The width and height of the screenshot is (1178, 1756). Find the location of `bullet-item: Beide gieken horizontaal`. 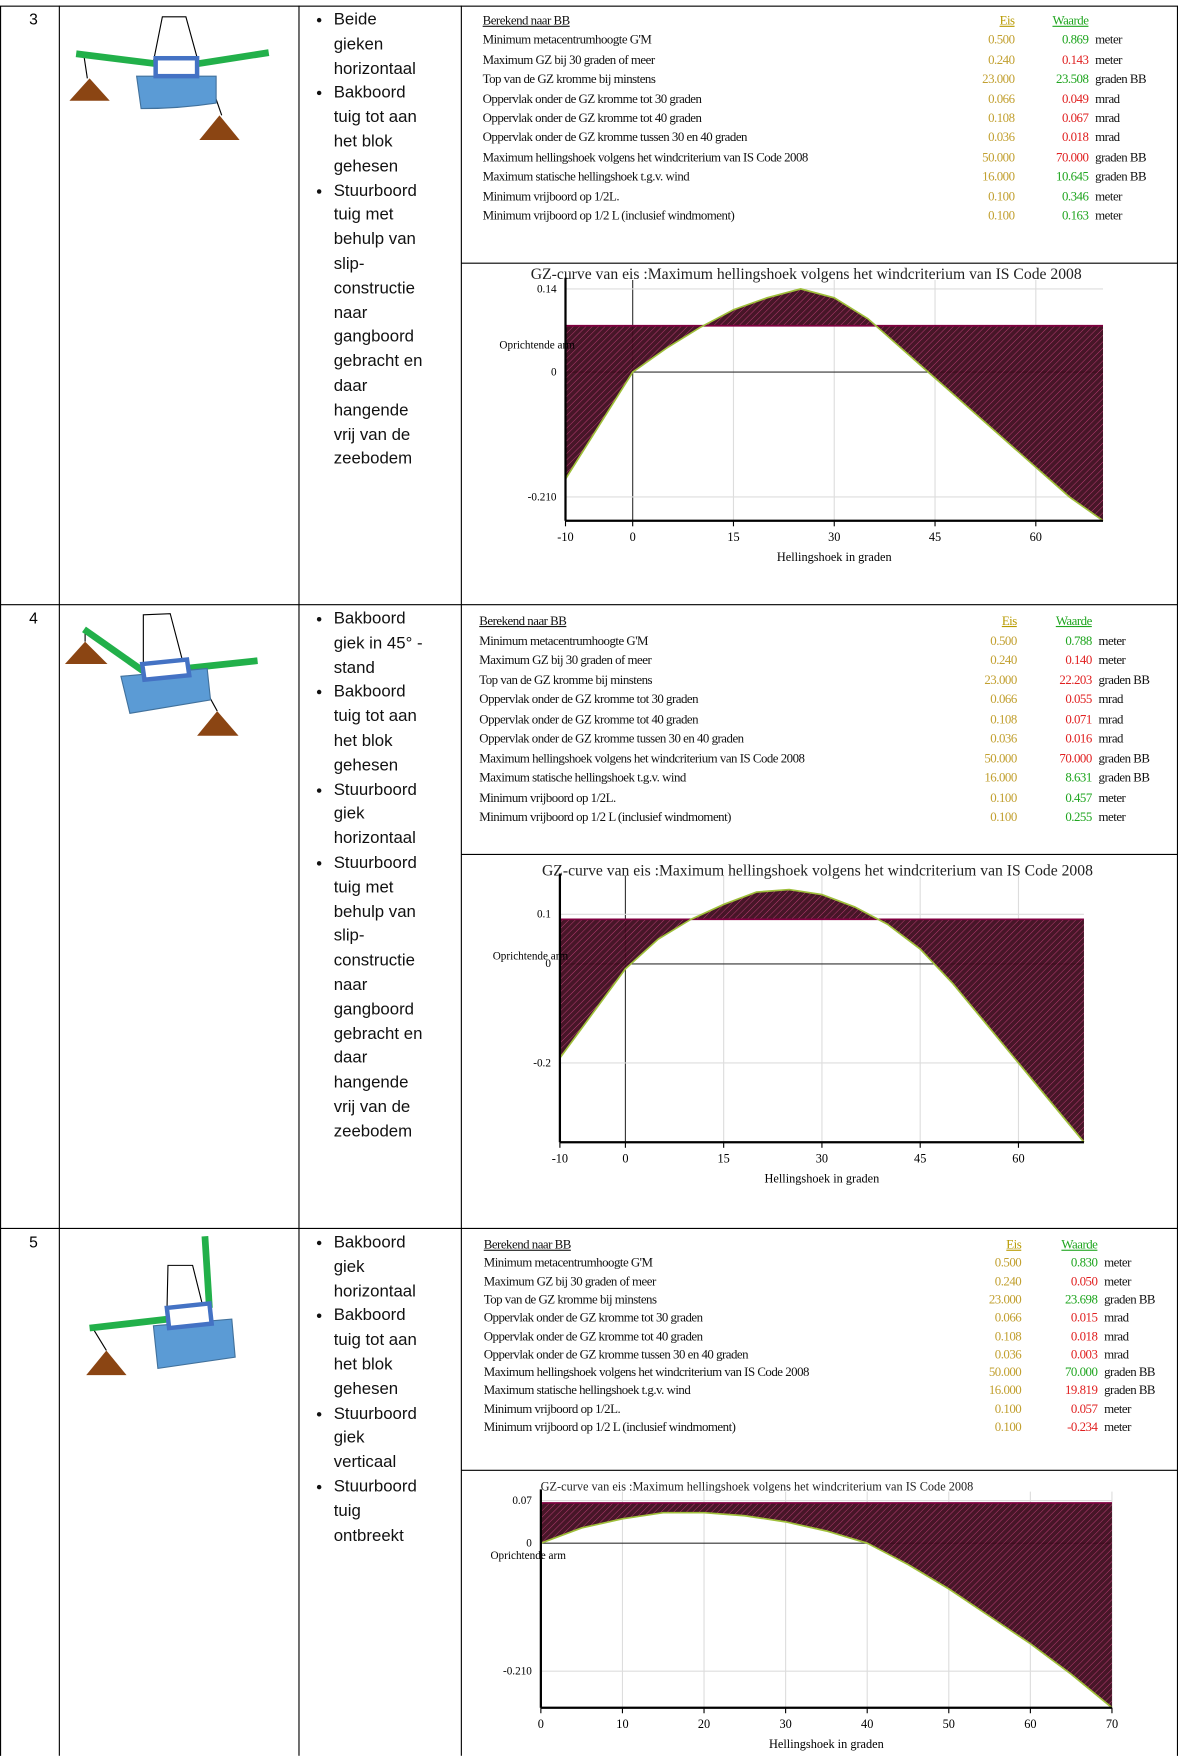

bullet-item: Beide gieken horizontaal is located at coordinates (382, 44).